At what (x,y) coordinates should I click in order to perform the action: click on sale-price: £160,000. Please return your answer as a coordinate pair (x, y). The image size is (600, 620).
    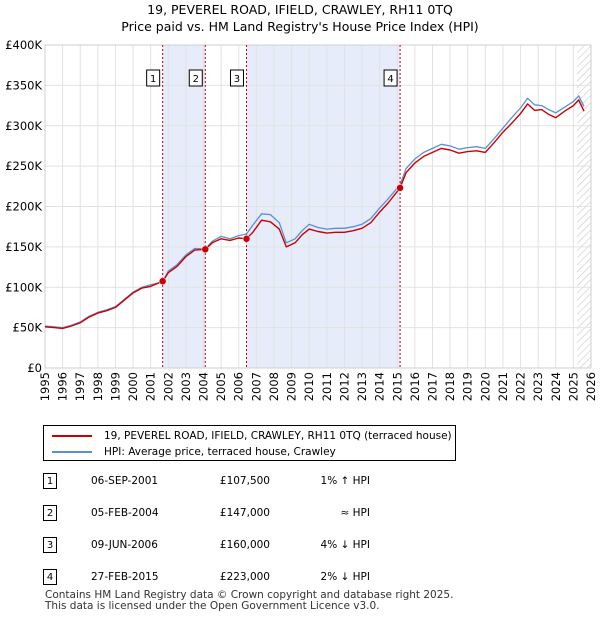
    Looking at the image, I should click on (244, 545).